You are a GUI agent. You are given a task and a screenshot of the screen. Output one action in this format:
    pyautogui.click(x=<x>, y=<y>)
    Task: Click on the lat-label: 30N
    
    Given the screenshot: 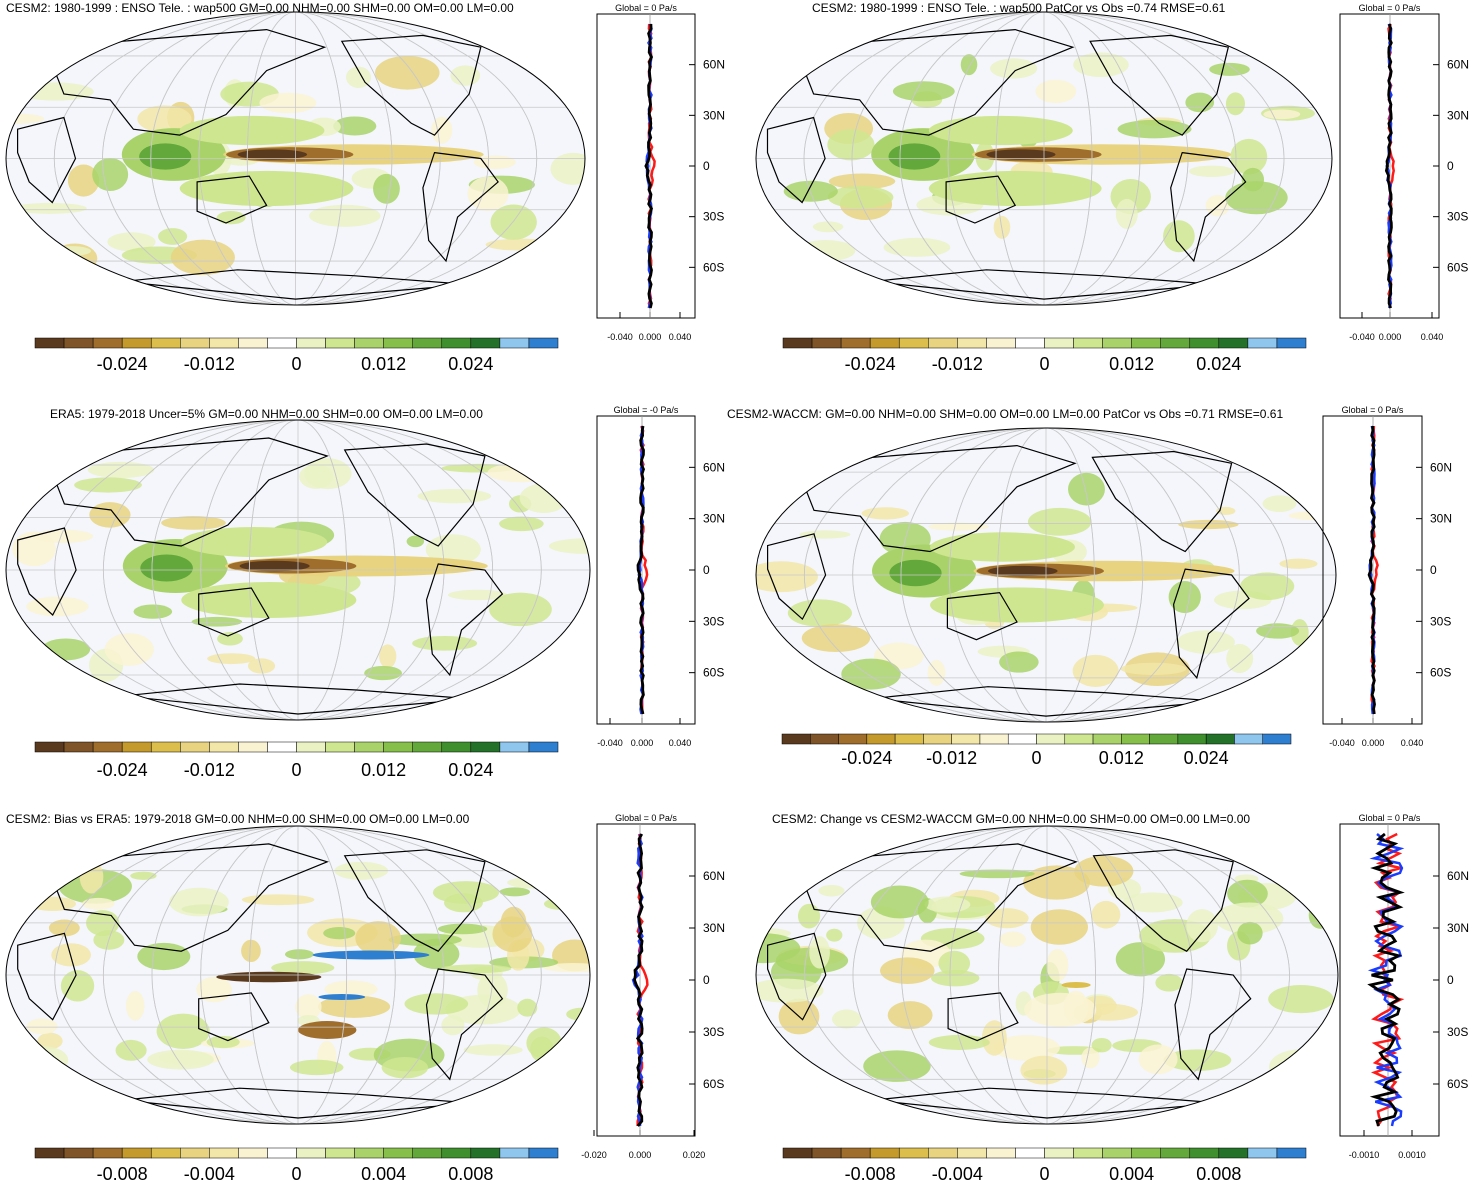 What is the action you would take?
    pyautogui.click(x=714, y=115)
    